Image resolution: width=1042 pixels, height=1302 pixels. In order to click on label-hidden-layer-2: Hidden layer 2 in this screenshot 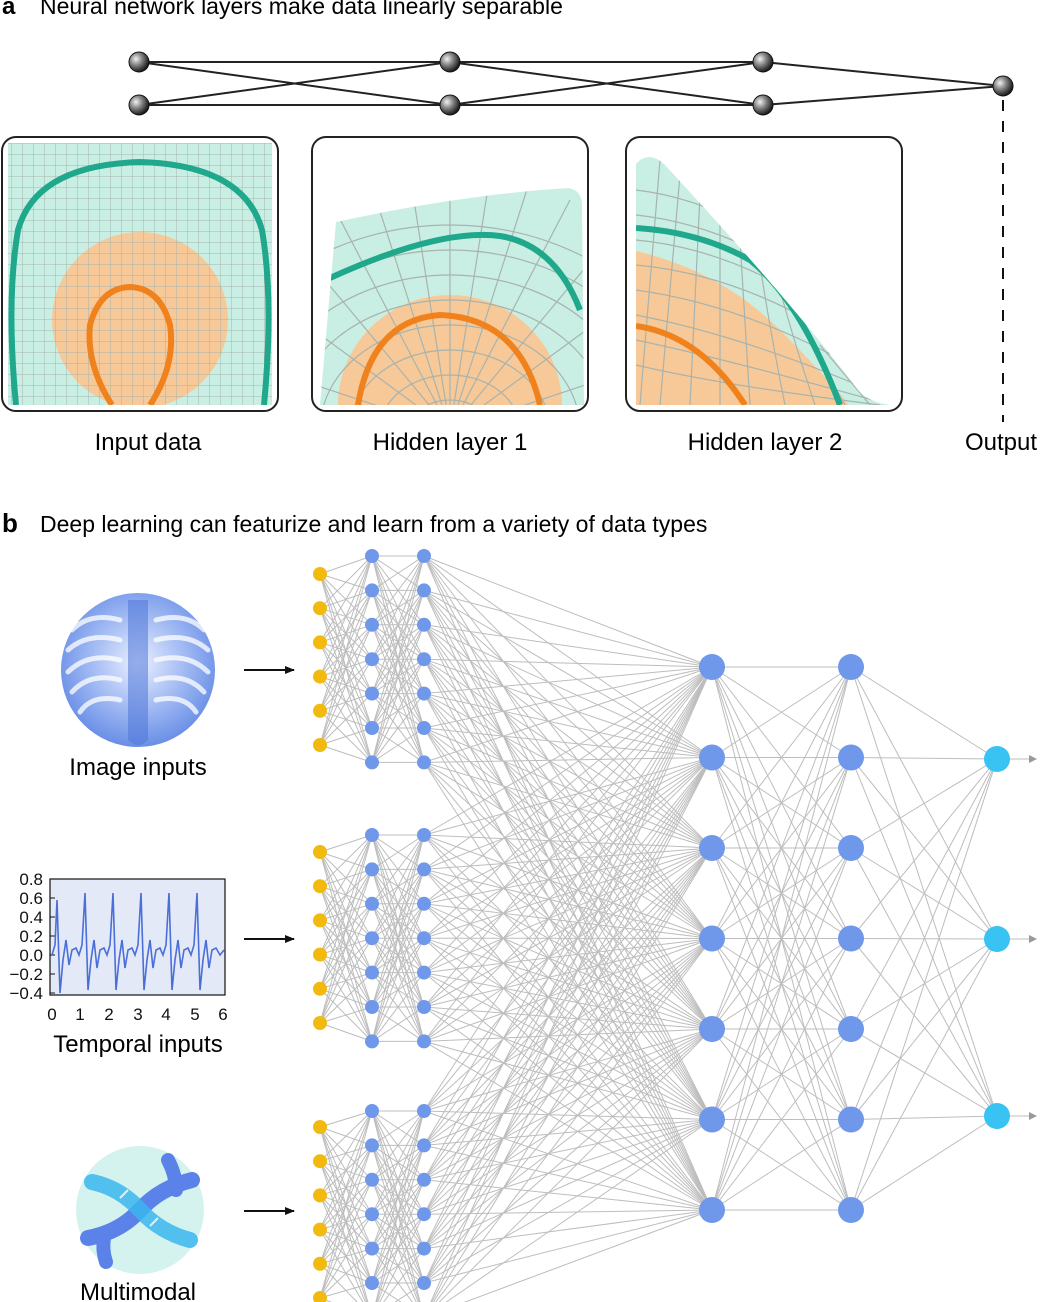, I will do `click(765, 442)`.